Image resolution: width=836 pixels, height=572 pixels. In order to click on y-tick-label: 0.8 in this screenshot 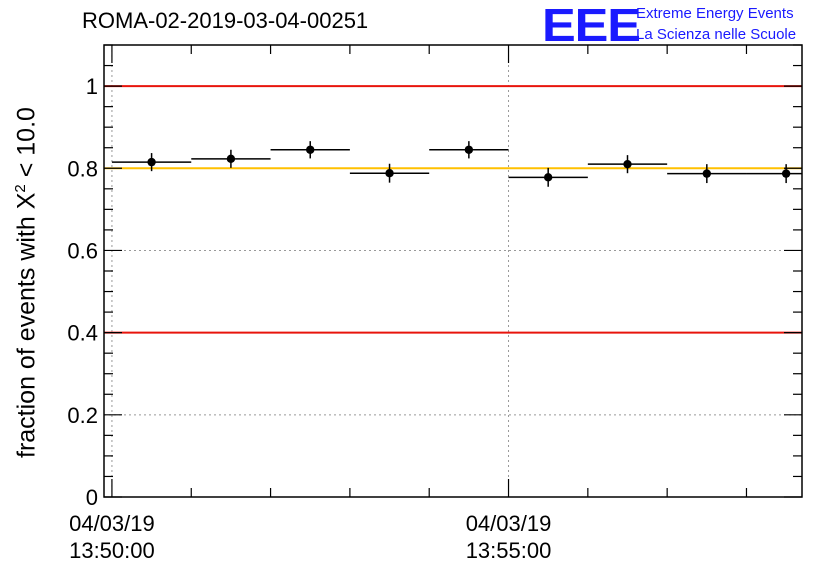, I will do `click(82, 168)`.